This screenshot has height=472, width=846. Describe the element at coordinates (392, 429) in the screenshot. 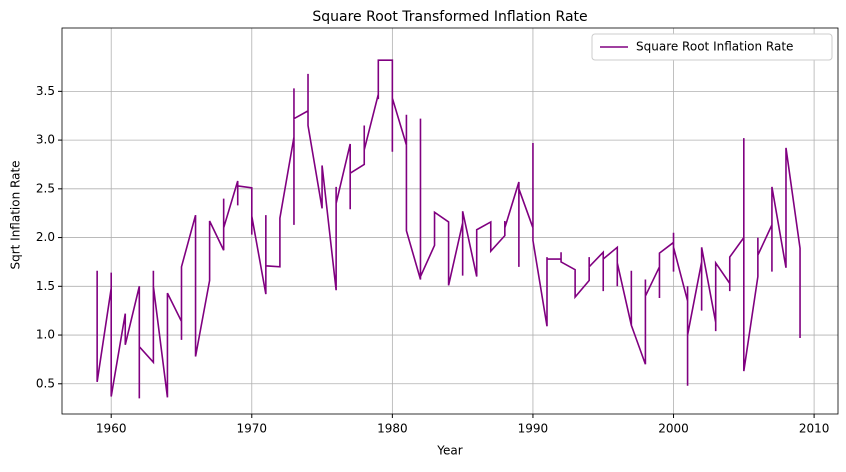

I see `x-tick-label: 1980` at that location.